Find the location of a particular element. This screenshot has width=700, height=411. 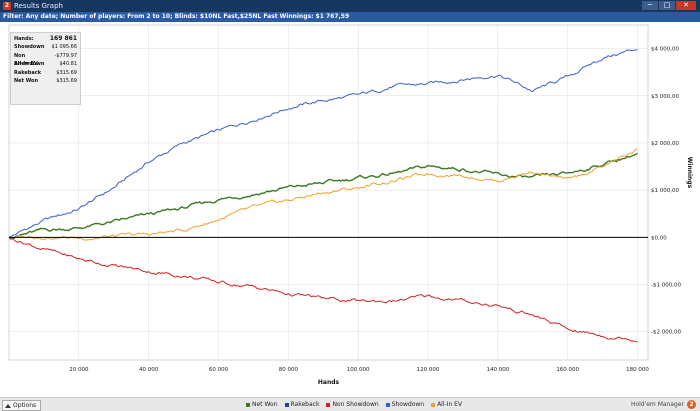

legend-label: Rakeback is located at coordinates (305, 404).